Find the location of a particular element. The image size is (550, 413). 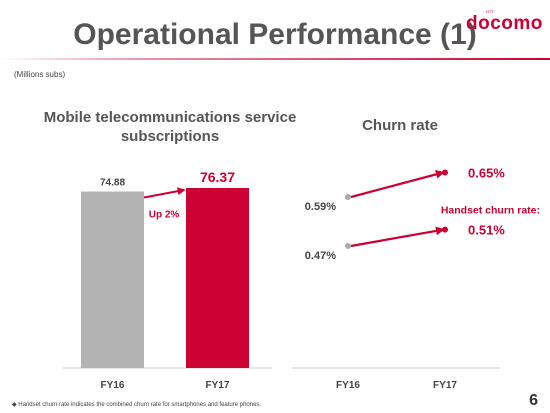

bar-value-label: 76.37 is located at coordinates (217, 177).